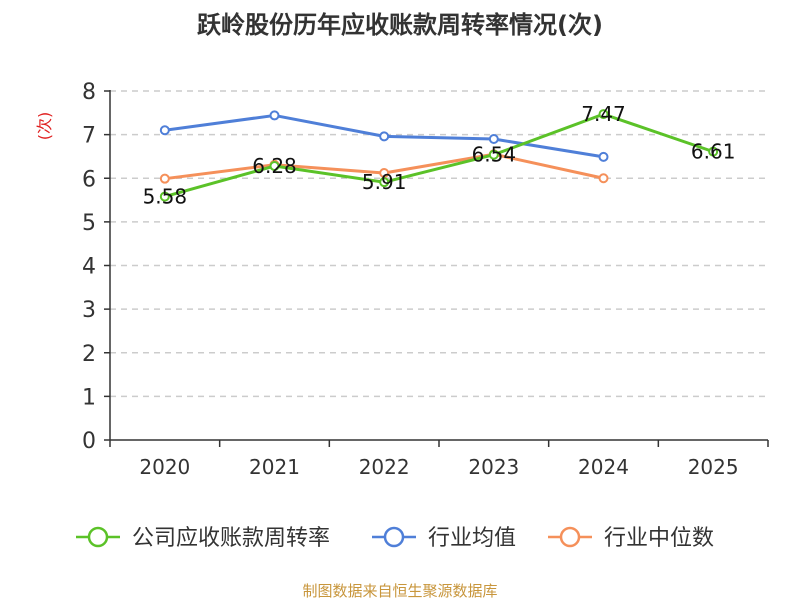 This screenshot has width=800, height=600. Describe the element at coordinates (89, 354) in the screenshot. I see `y-tick-label: 2` at that location.